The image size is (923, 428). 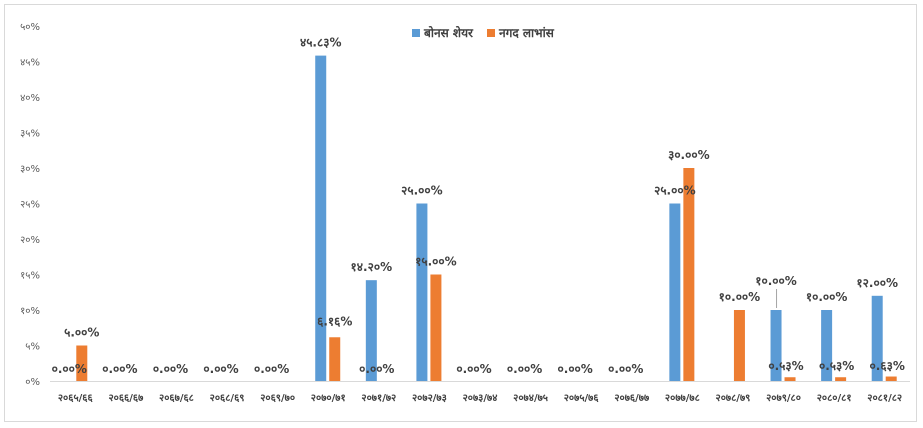 What do you see at coordinates (376, 369) in the screenshot?
I see `data-label-cash-dividend: ०.००%` at bounding box center [376, 369].